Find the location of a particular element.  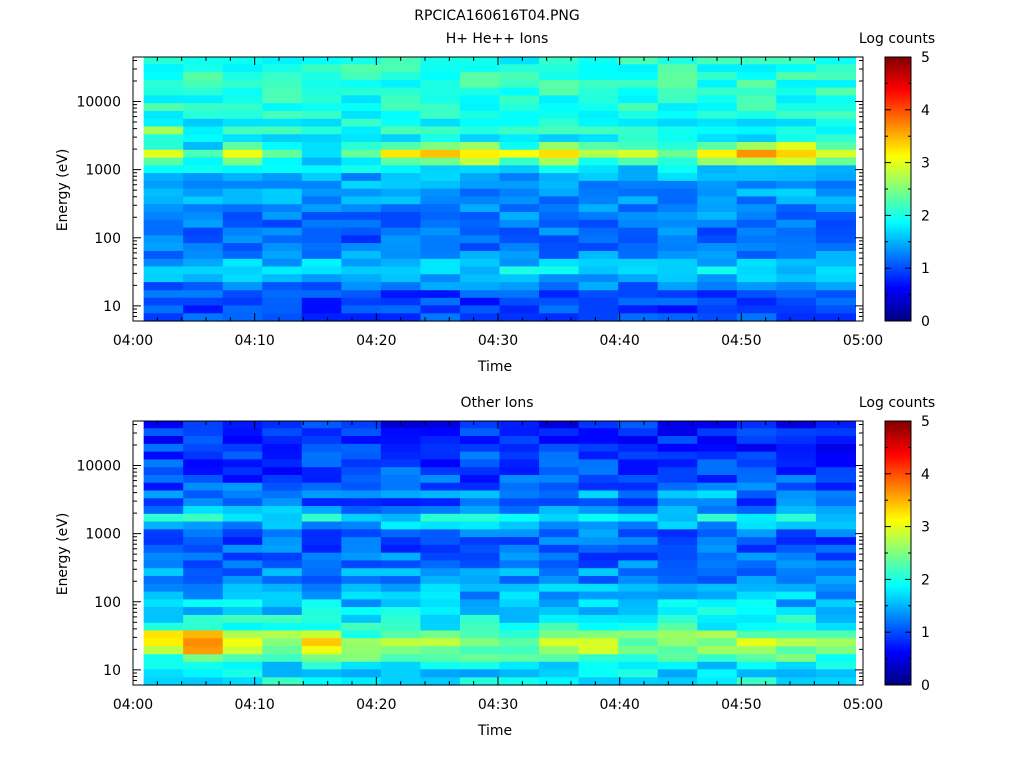

colorbar-scale is located at coordinates (898, 553).